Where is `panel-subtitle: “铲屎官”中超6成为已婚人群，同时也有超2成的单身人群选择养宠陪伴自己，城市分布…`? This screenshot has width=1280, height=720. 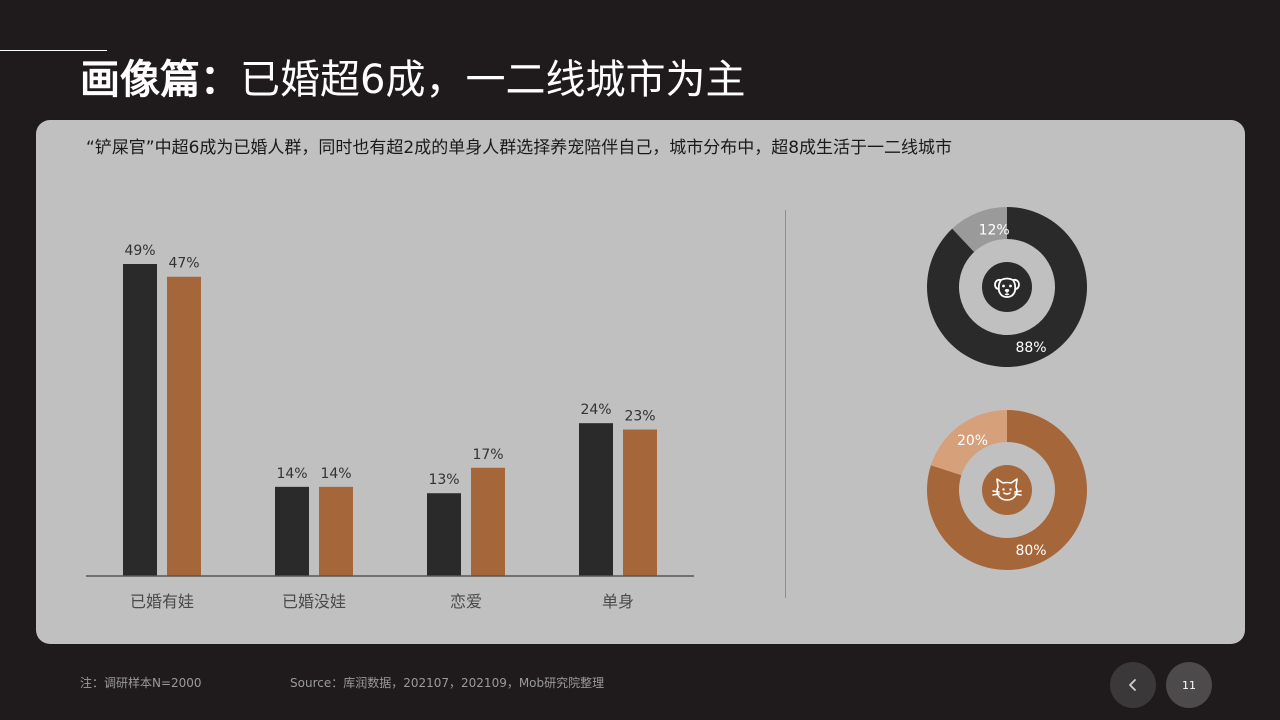
panel-subtitle: “铲屎官”中超6成为已婚人群，同时也有超2成的单身人群选择养宠陪伴自己，城市分布… is located at coordinates (519, 148).